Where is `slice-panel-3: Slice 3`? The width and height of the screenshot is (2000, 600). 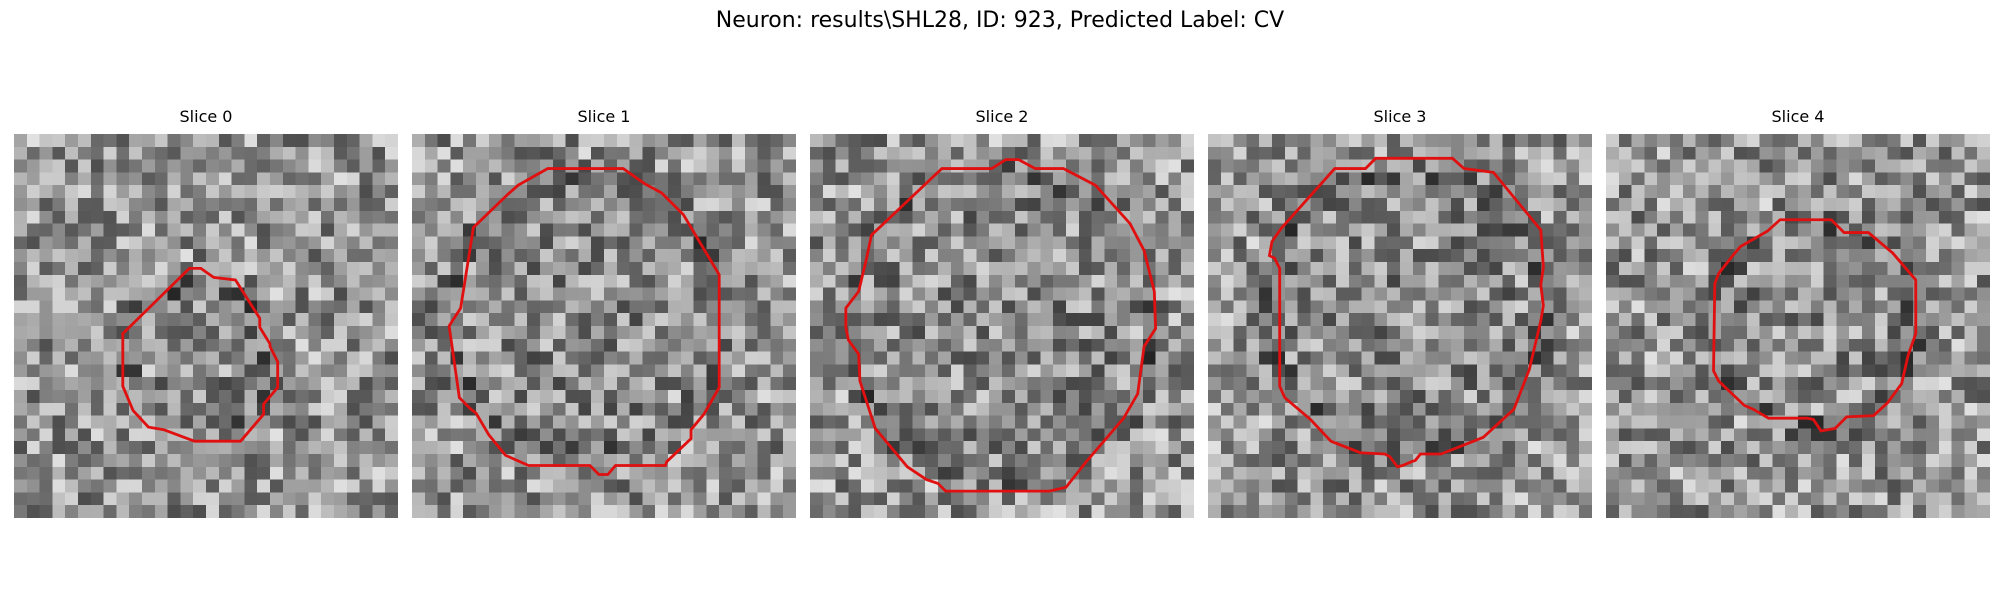 slice-panel-3: Slice 3 is located at coordinates (1400, 325).